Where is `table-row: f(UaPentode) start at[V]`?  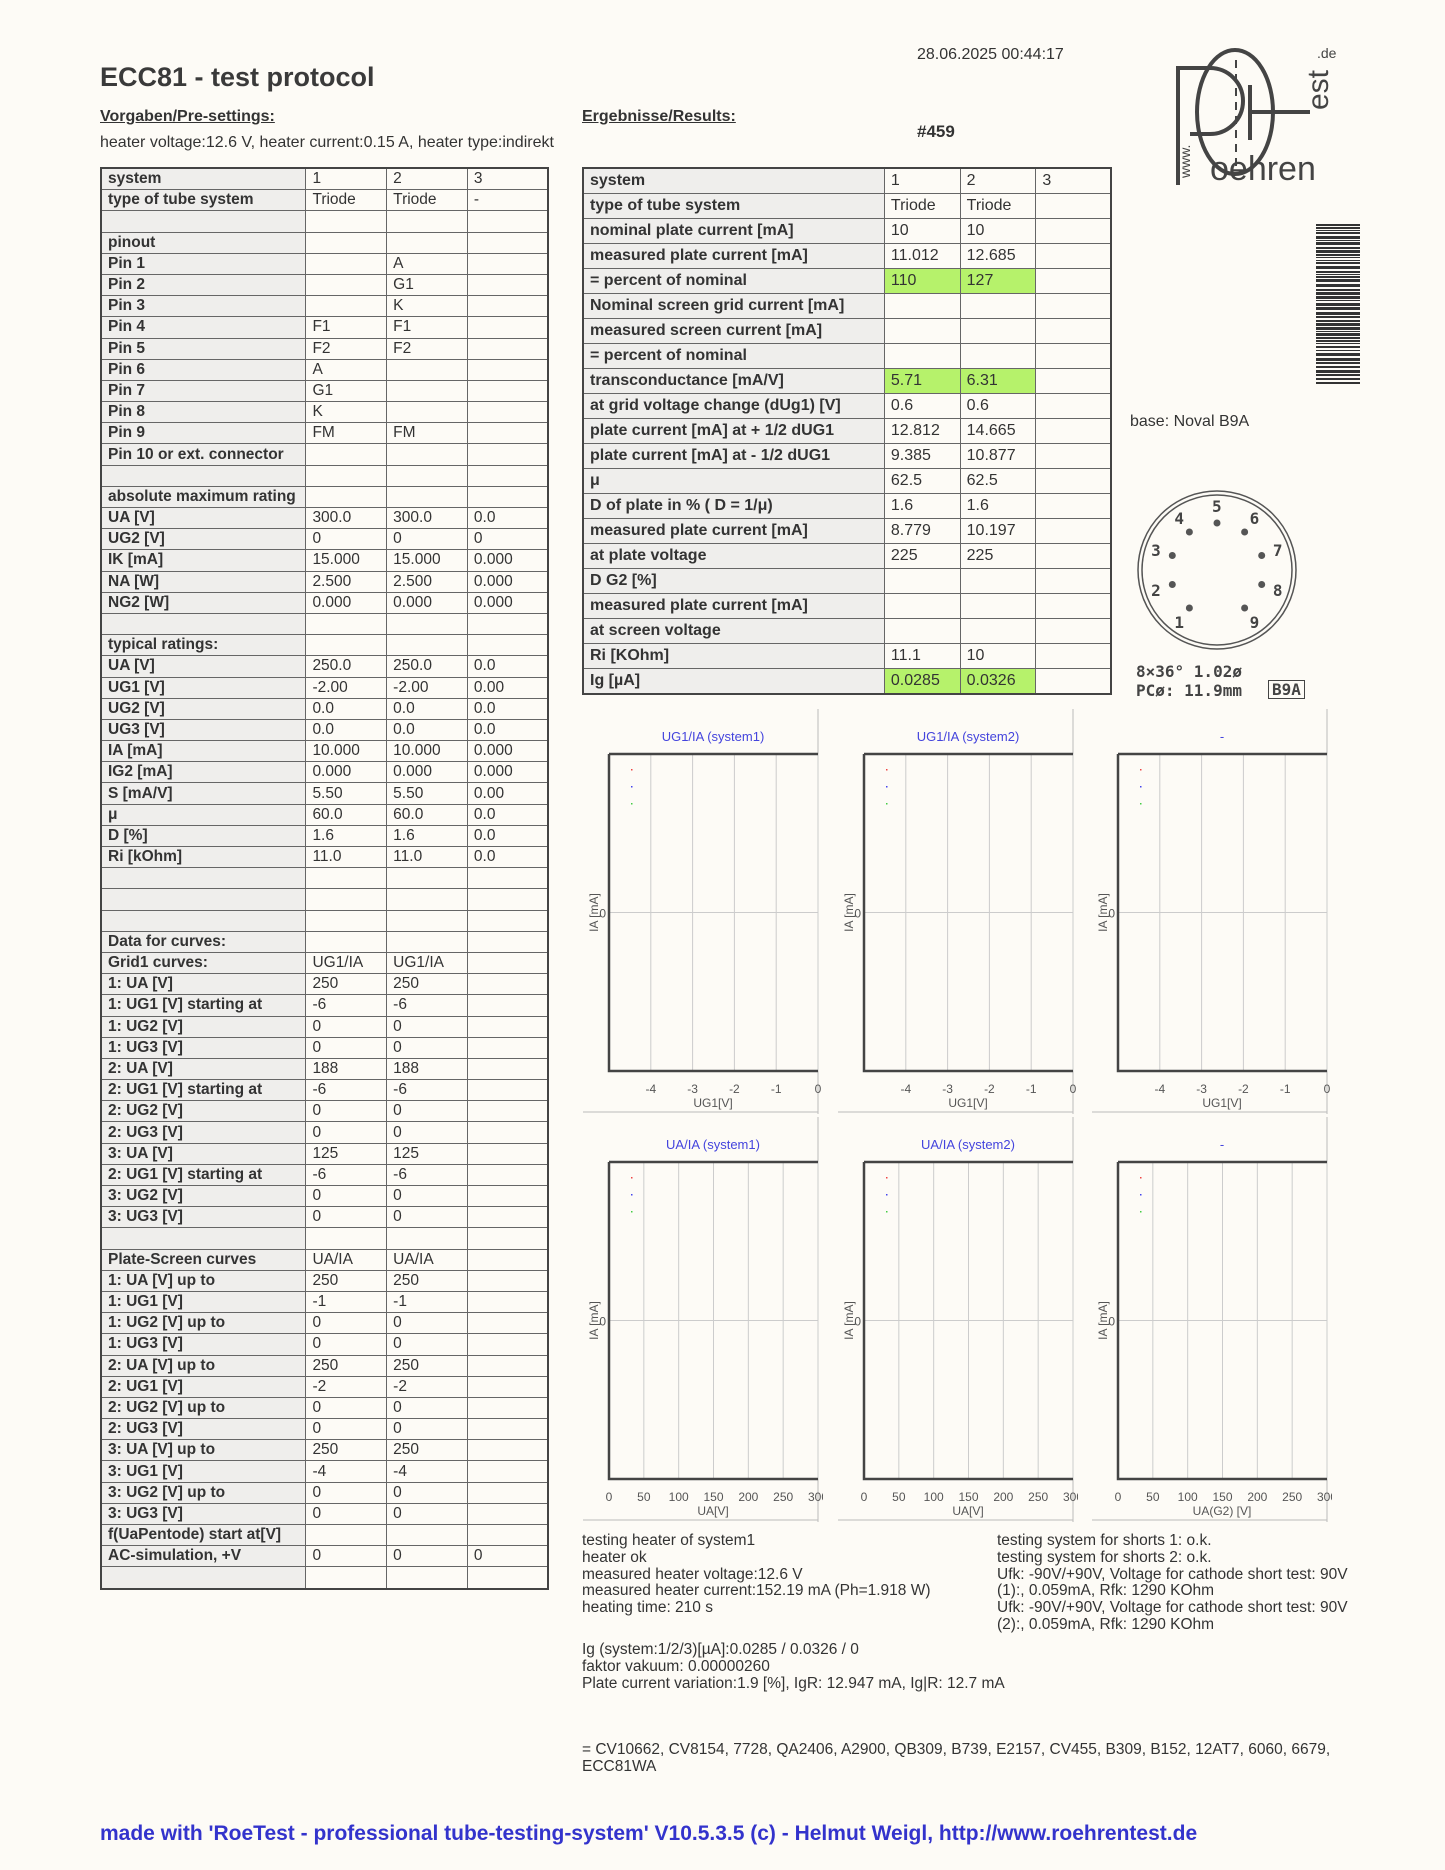 table-row: f(UaPentode) start at[V] is located at coordinates (324, 1535).